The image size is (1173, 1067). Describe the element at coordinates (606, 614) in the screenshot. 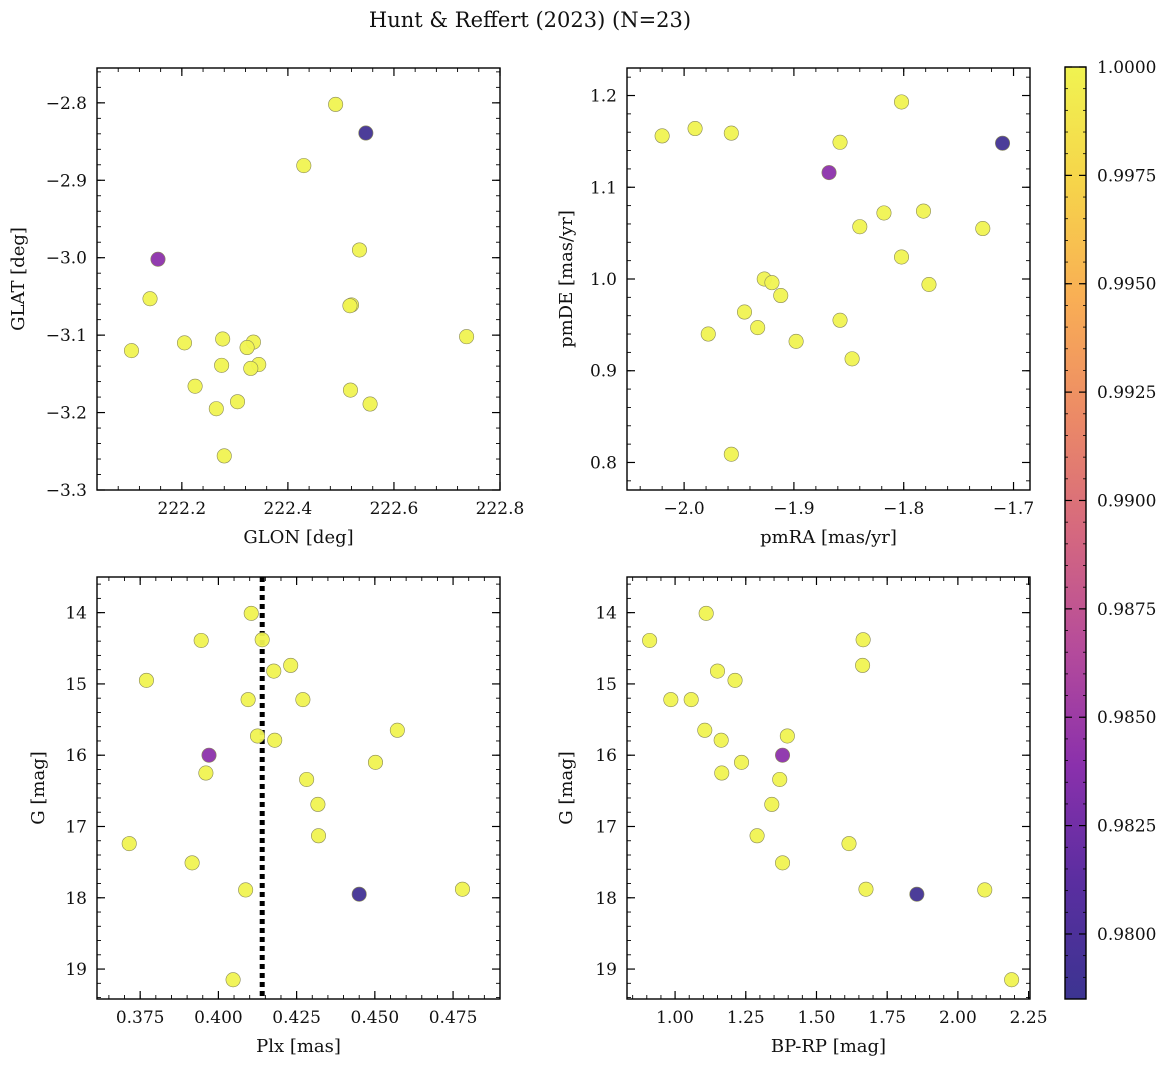

I see `y-tick-label: 14` at that location.